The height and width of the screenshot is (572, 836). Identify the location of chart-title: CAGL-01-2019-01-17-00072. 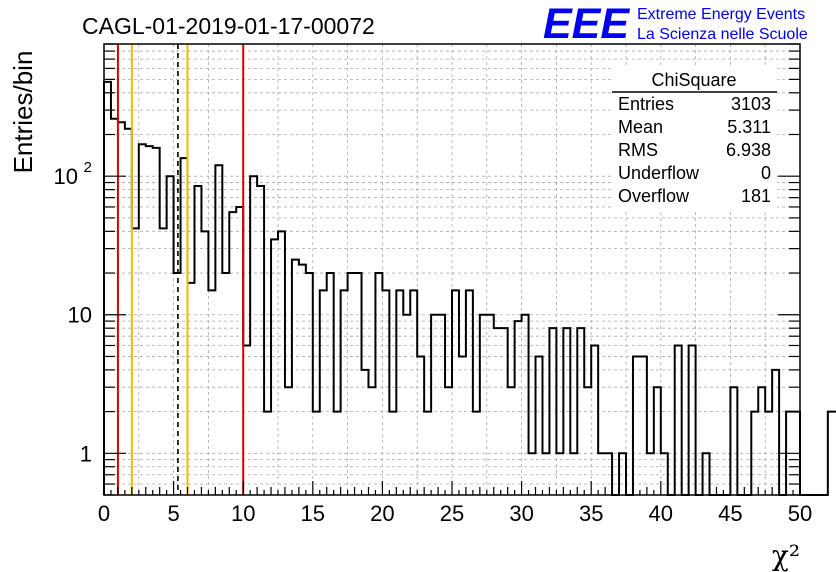
(228, 26).